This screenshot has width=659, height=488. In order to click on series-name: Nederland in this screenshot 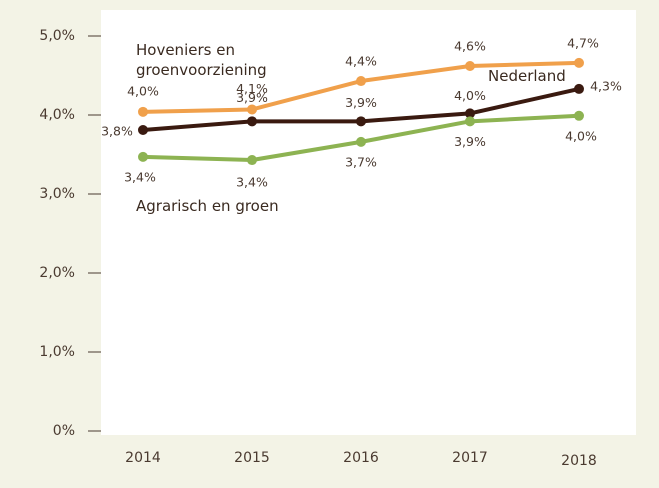, I will do `click(527, 76)`.